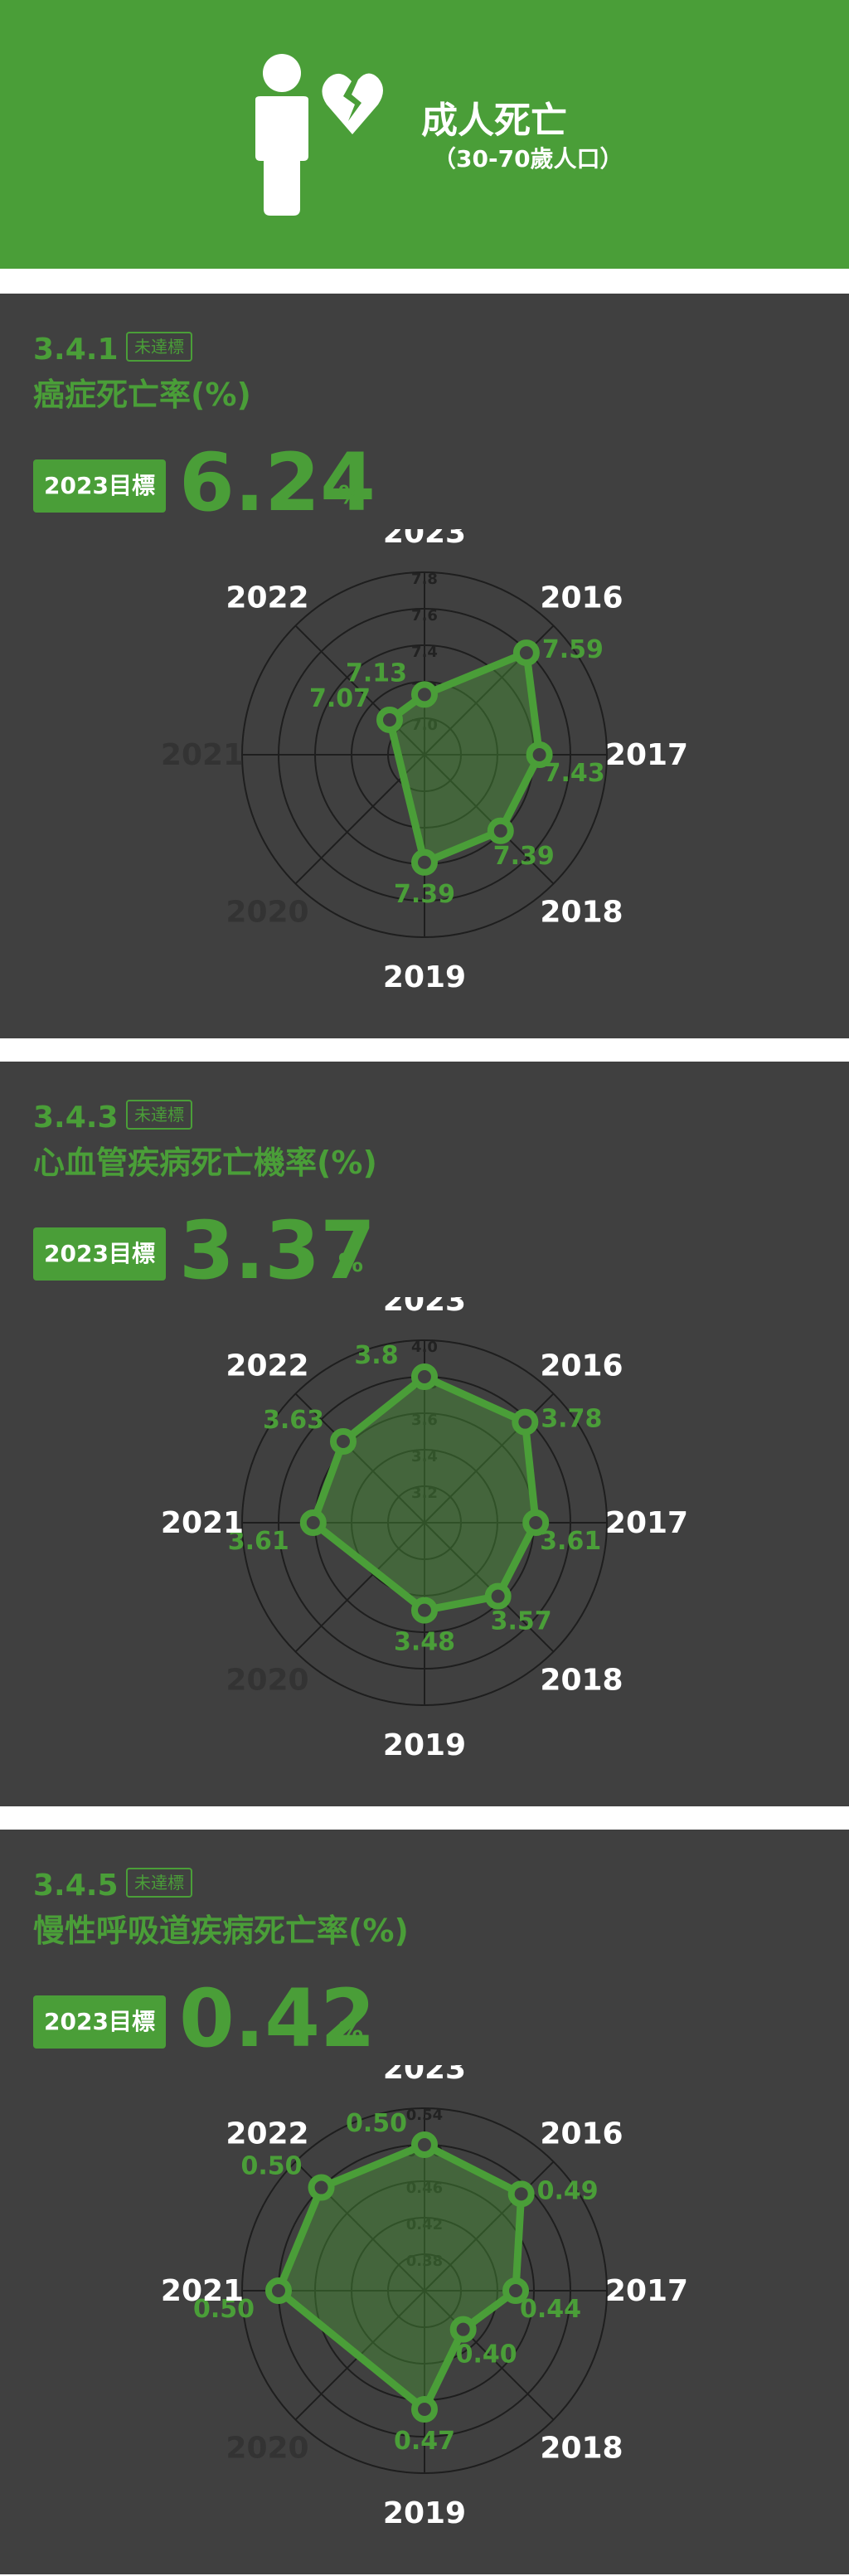 Image resolution: width=849 pixels, height=2576 pixels. I want to click on radial-tick-label: 3.2, so click(424, 1494).